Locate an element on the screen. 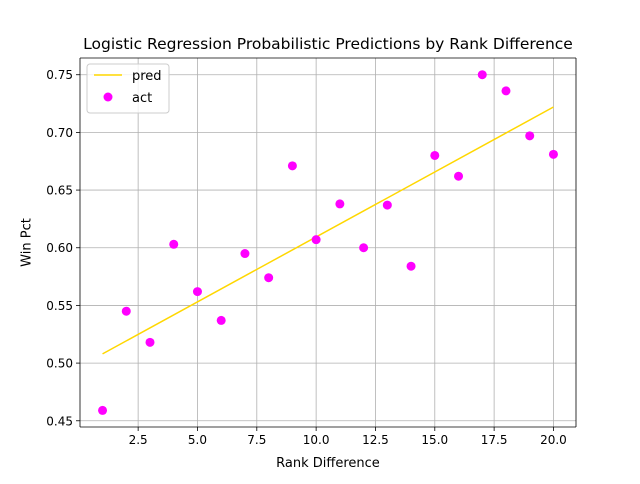  legend-act-swatch is located at coordinates (108, 97).